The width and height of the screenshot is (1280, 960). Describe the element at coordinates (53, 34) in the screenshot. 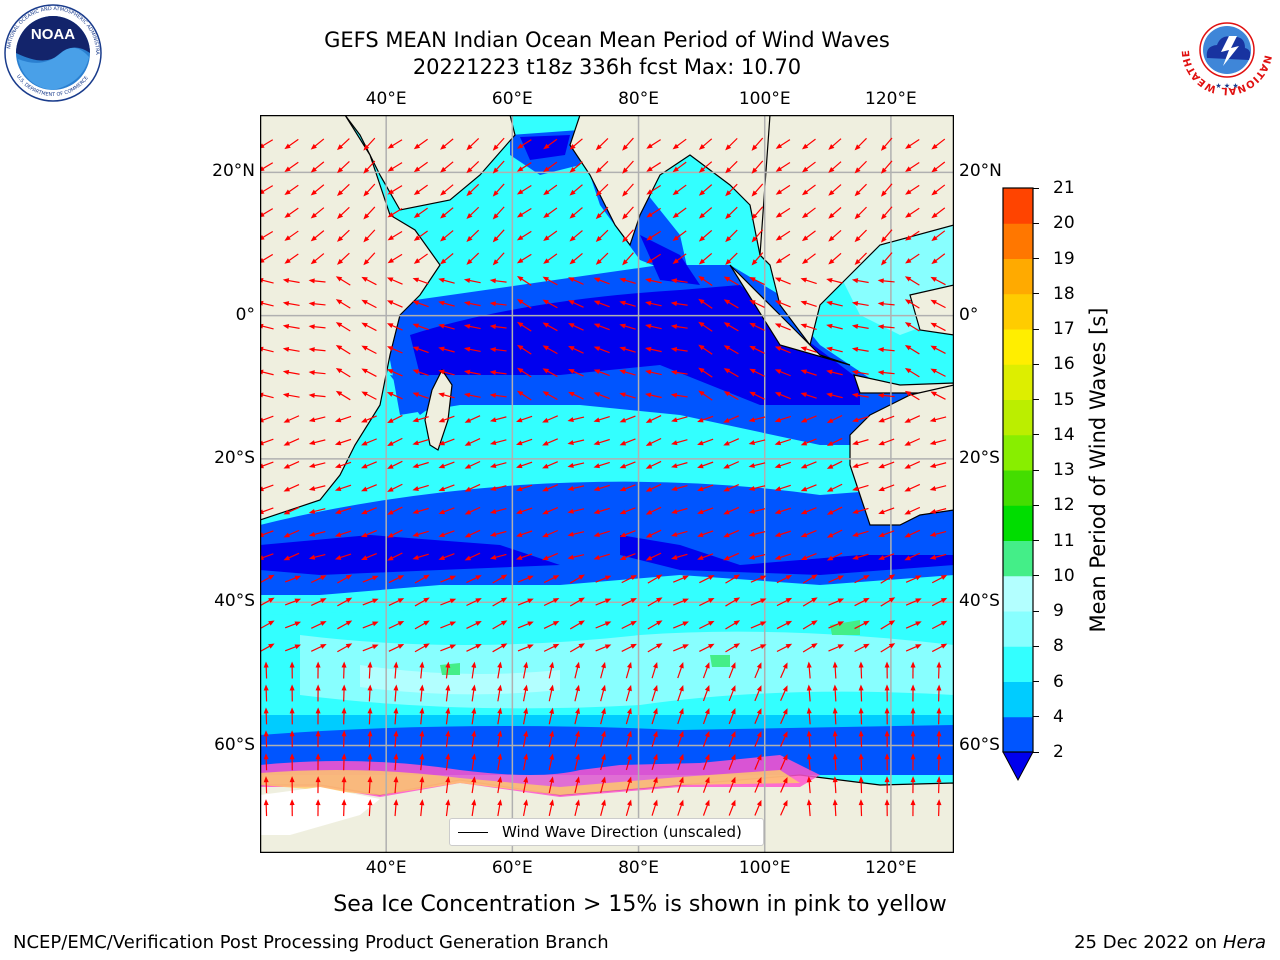

I see `svg-text: NOAA` at that location.